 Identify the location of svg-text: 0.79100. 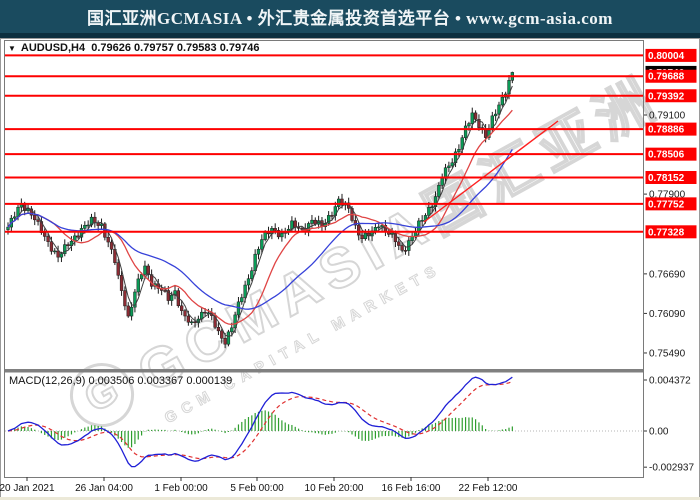
(667, 116).